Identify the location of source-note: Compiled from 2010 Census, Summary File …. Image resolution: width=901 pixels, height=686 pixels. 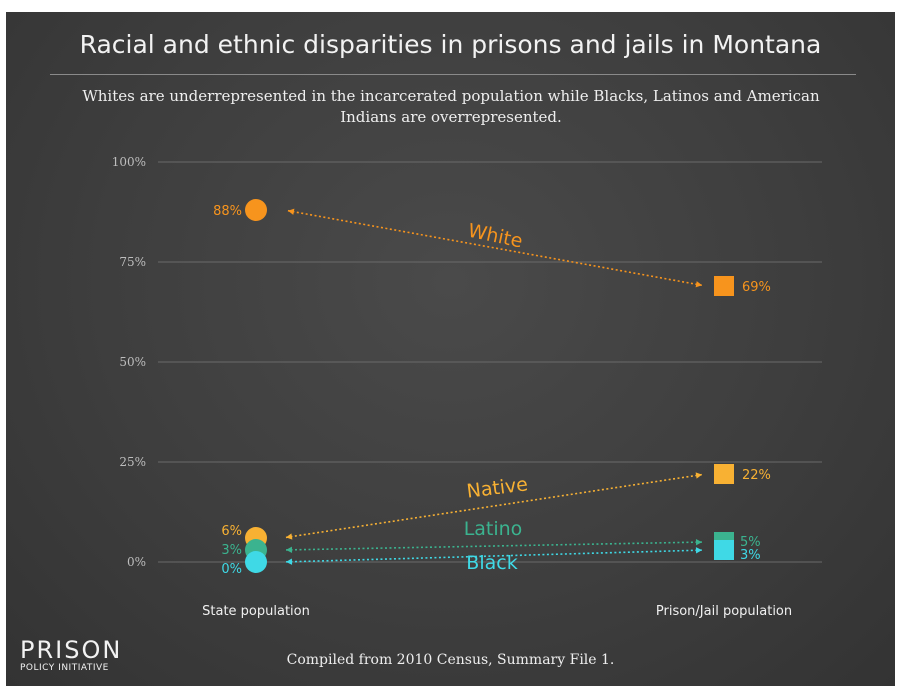
(450, 660).